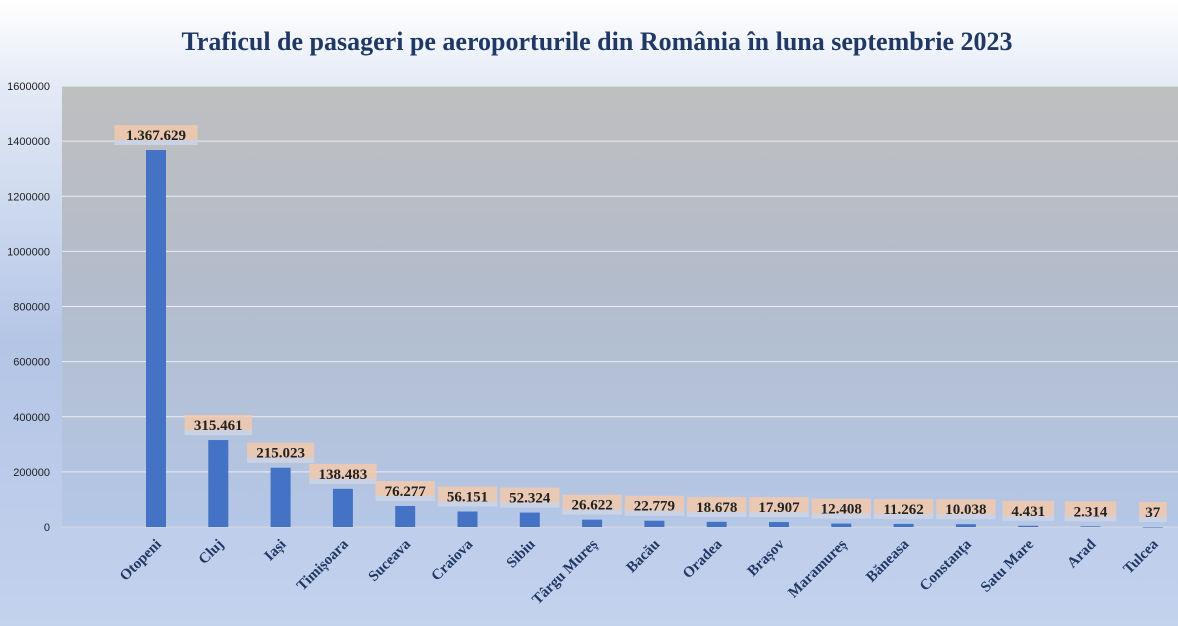 Image resolution: width=1178 pixels, height=626 pixels. I want to click on x-tick-label: Cluj, so click(211, 552).